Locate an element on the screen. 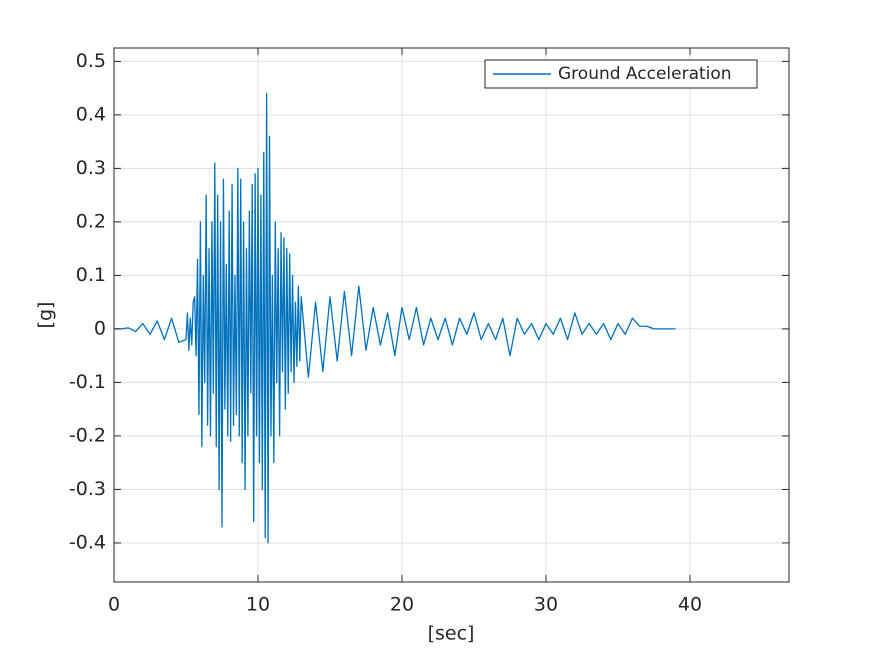 The width and height of the screenshot is (874, 656). y-tick-label: -0.2 is located at coordinates (87, 435).